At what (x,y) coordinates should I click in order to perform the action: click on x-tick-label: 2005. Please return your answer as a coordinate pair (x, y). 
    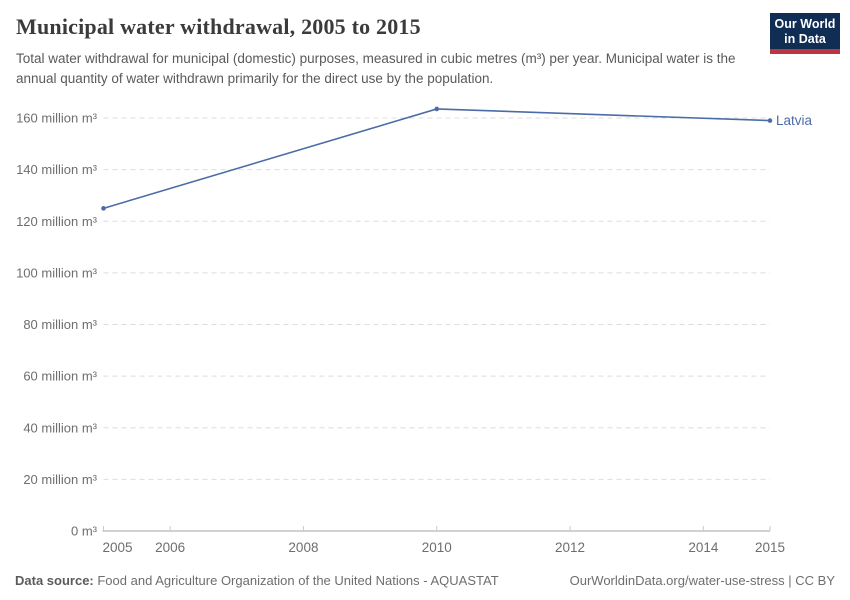
    Looking at the image, I should click on (118, 547).